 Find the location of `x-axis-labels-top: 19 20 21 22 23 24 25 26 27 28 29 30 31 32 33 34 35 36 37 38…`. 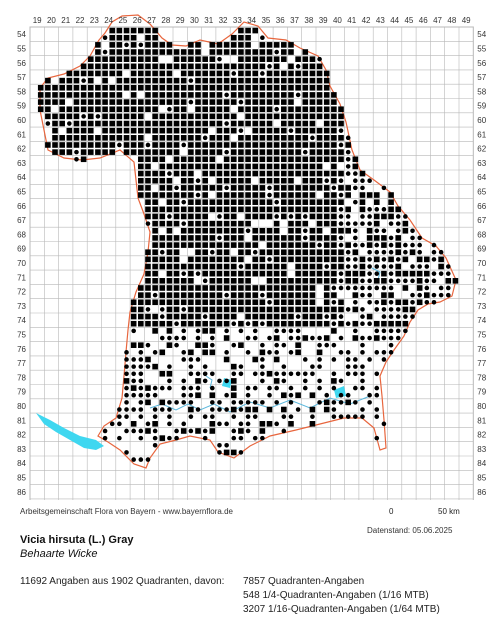

x-axis-labels-top: 19 20 21 22 23 24 25 26 27 28 29 30 31 32 33 34 35 36 37 38… is located at coordinates (252, 20).